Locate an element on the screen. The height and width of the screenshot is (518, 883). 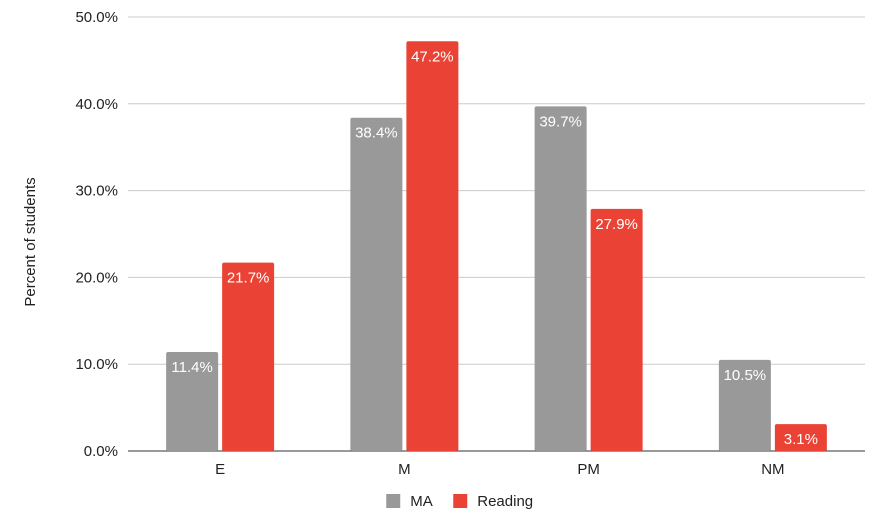
bar-reading-m is located at coordinates (432, 246).